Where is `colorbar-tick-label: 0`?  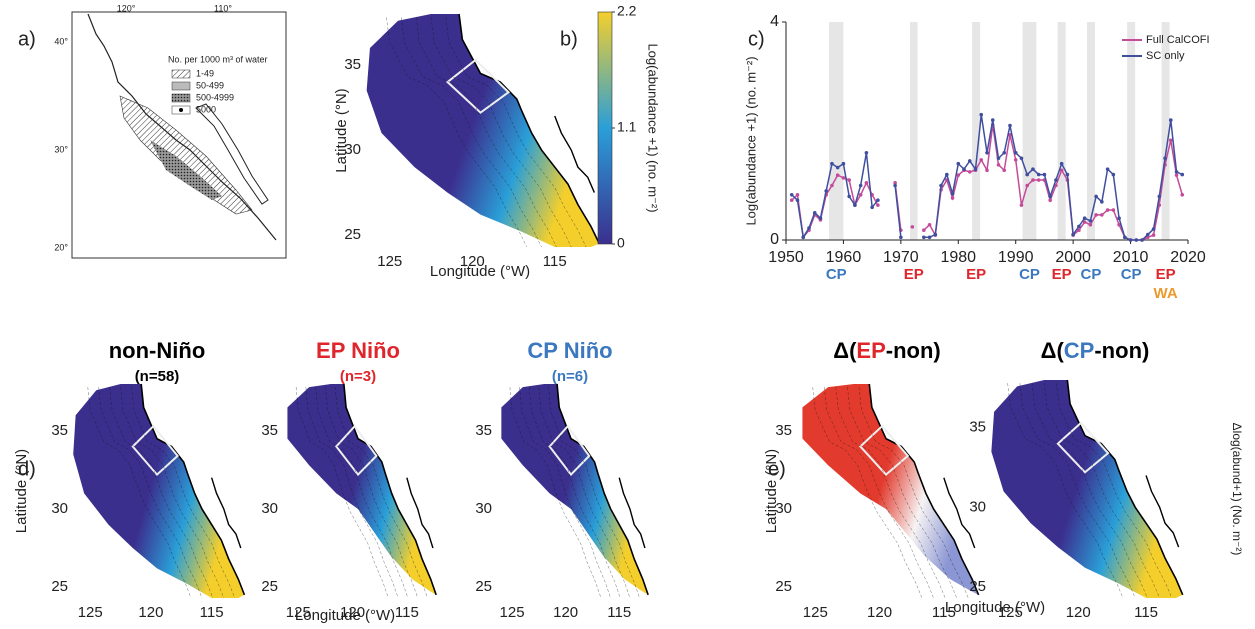
colorbar-tick-label: 0 is located at coordinates (621, 243).